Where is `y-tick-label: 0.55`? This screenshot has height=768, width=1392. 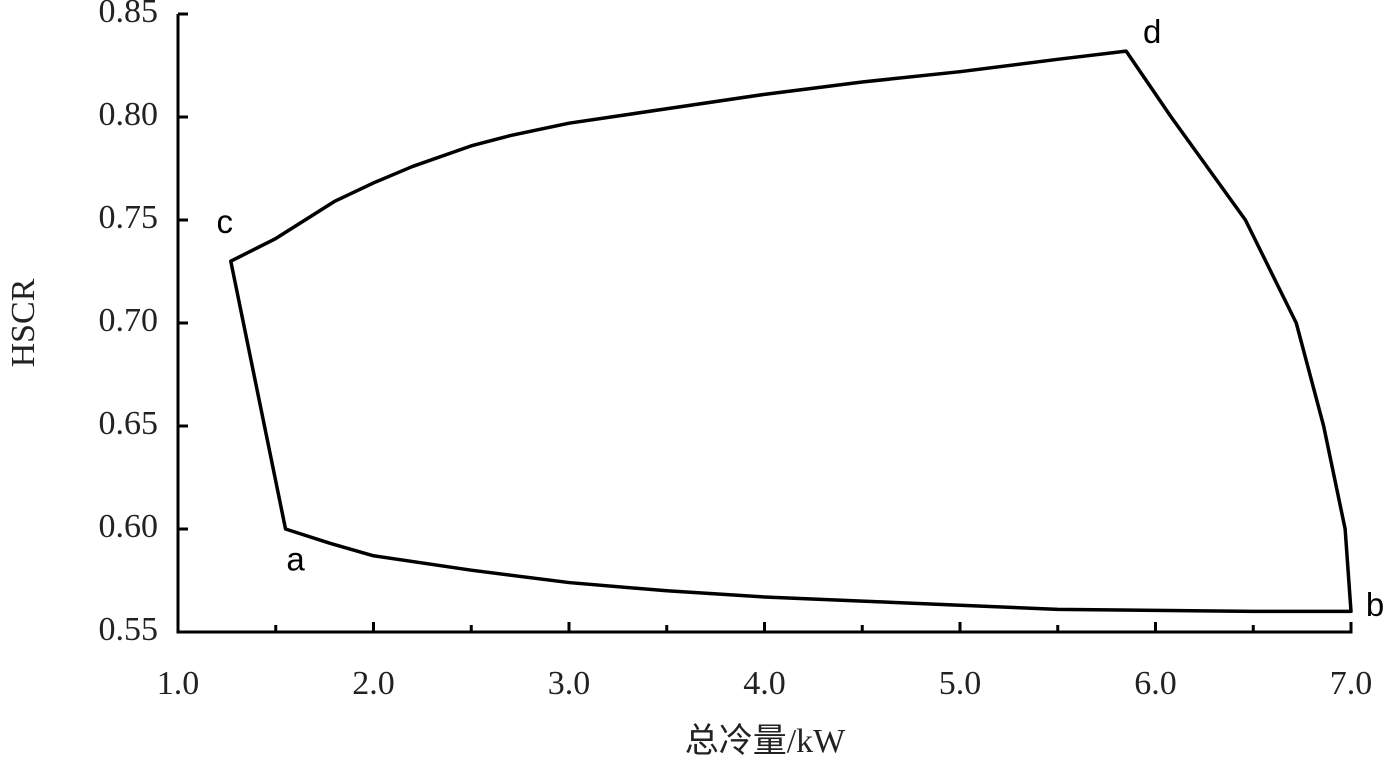
y-tick-label: 0.55 is located at coordinates (129, 629).